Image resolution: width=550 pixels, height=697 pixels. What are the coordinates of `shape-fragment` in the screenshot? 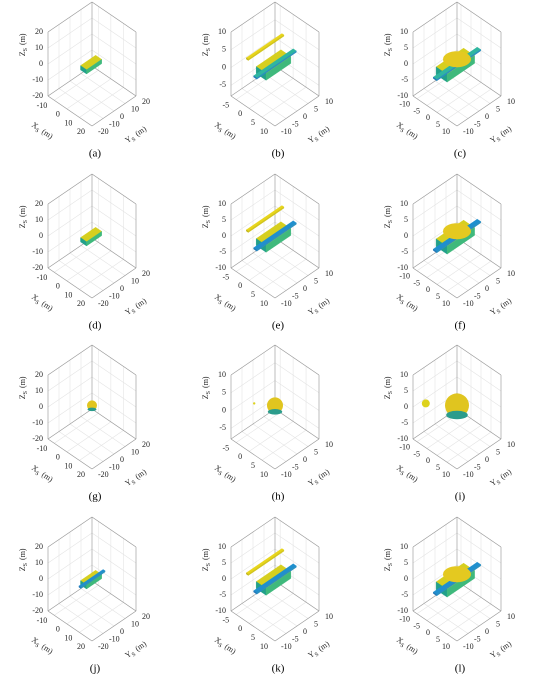 It's located at (254, 403).